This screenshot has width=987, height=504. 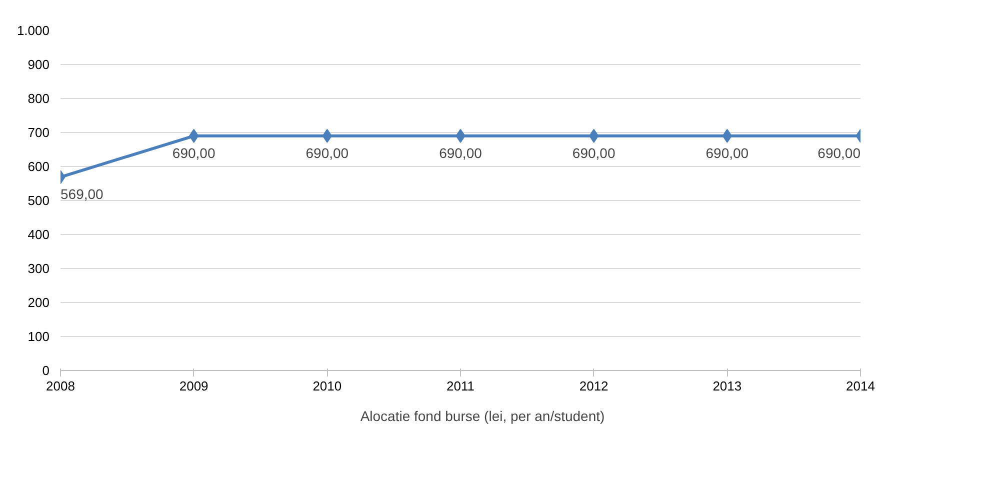 What do you see at coordinates (482, 416) in the screenshot?
I see `text: Alocatie fond burse (lei, per an/student)` at bounding box center [482, 416].